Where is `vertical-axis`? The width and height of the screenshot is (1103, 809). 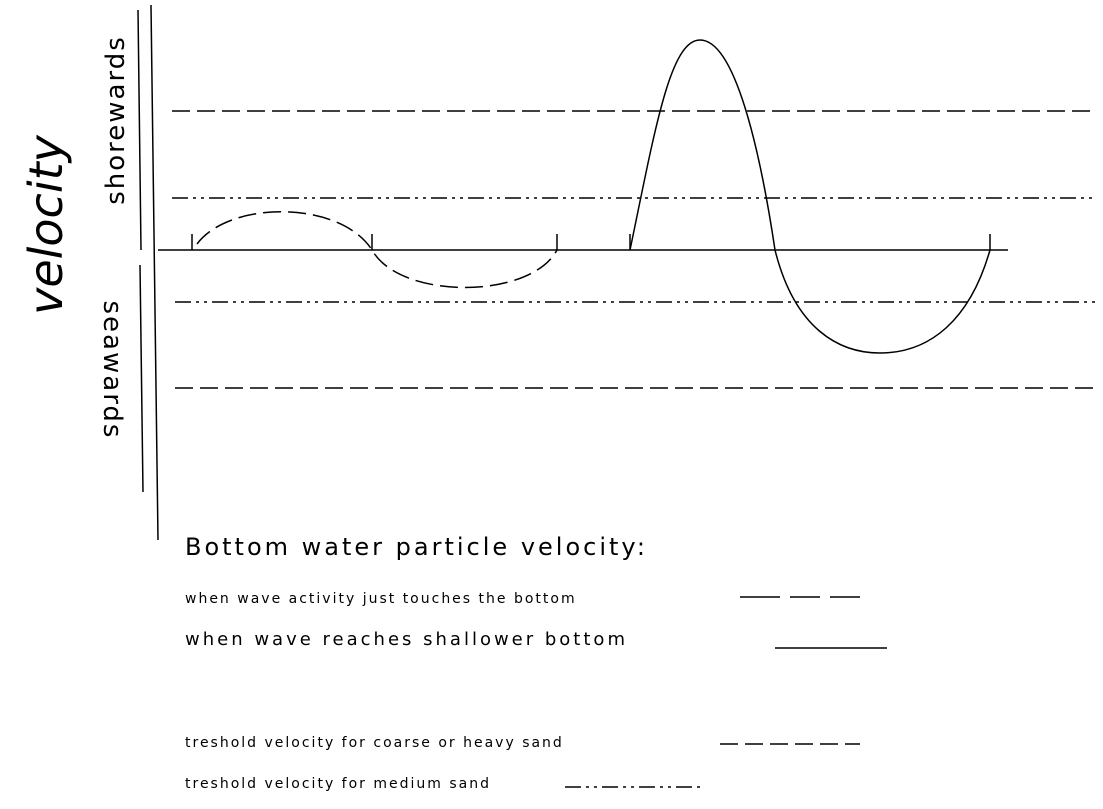 vertical-axis is located at coordinates (154, 272).